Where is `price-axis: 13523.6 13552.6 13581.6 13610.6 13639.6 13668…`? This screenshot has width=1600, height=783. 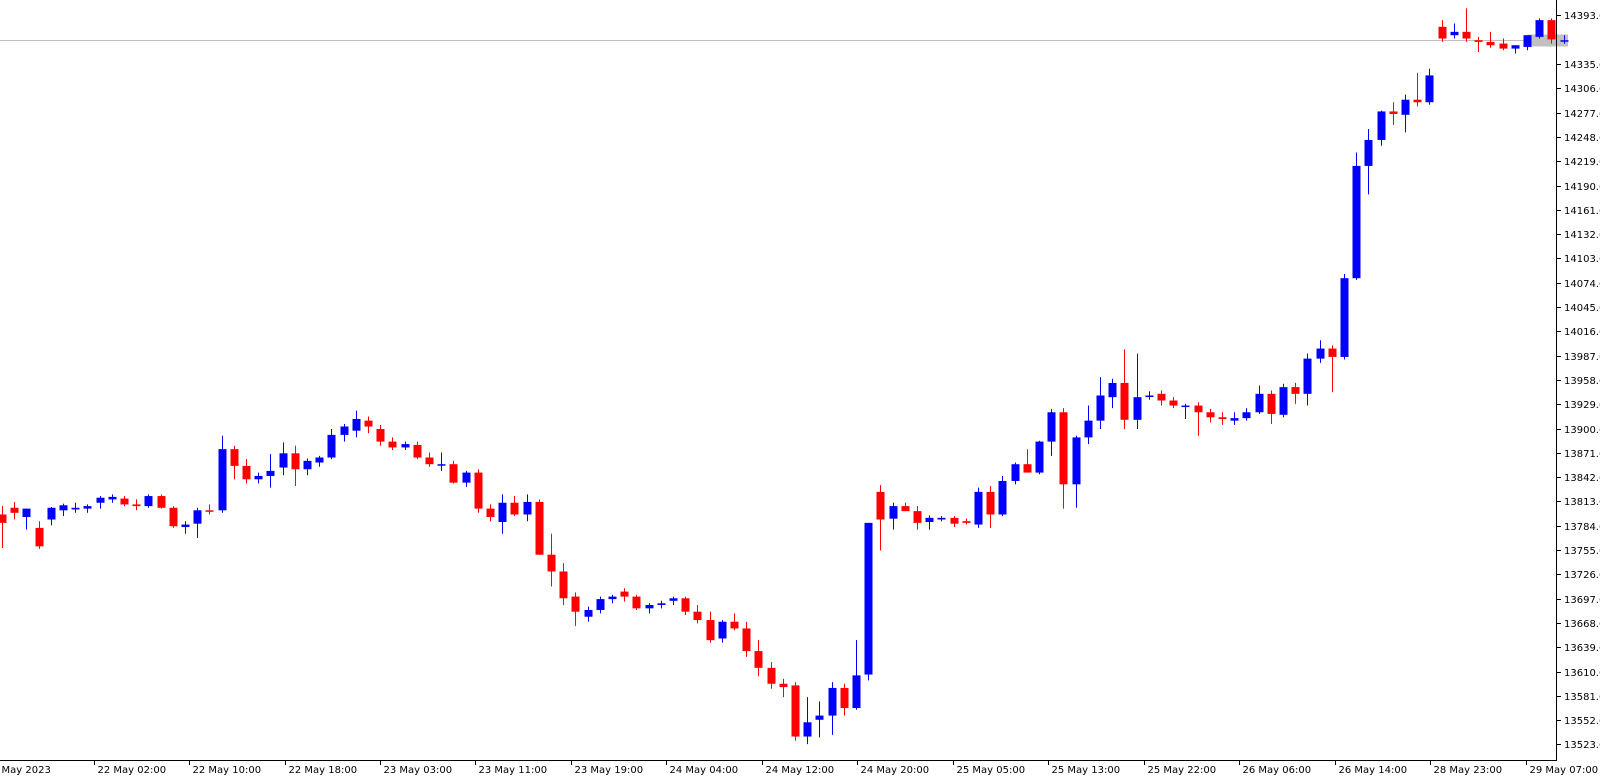
price-axis: 13523.6 13552.6 13581.6 13610.6 13639.6 13668… is located at coordinates (1578, 381).